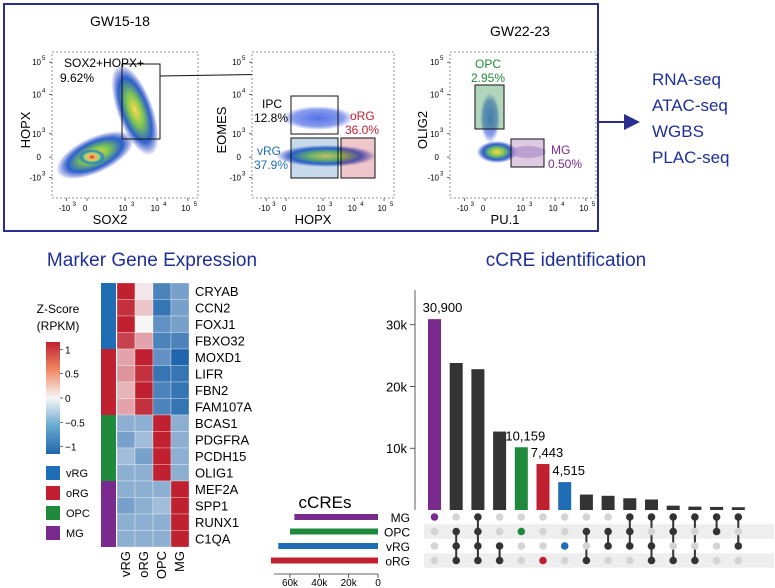 The height and width of the screenshot is (588, 775). I want to click on gene-group-bar-opc, so click(108, 456).